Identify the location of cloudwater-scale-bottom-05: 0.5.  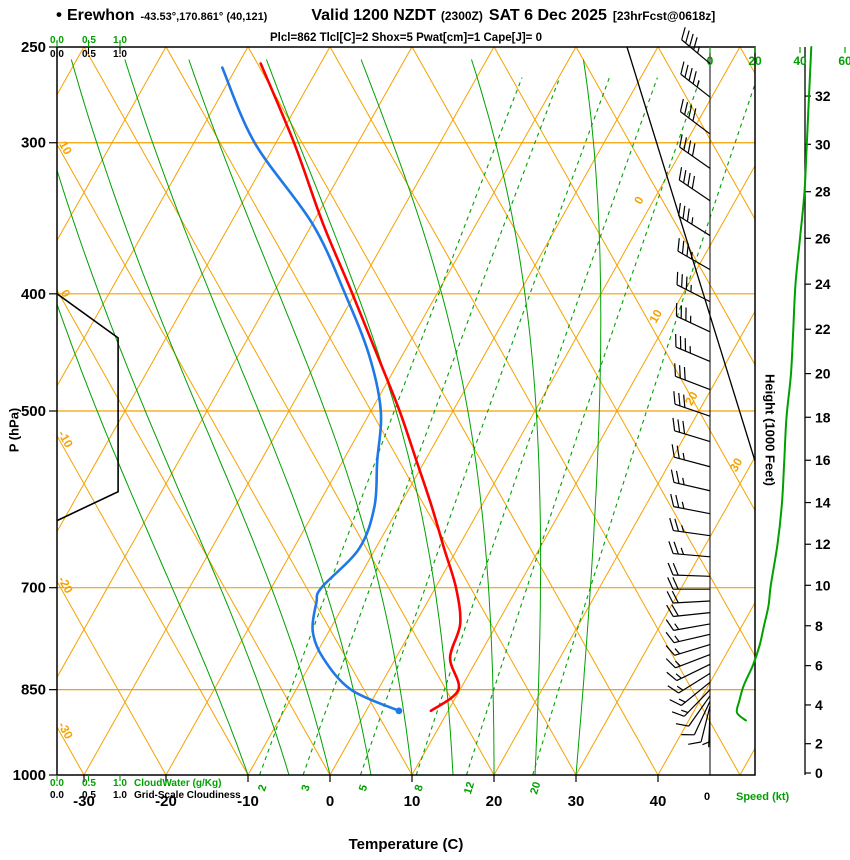
(89, 783).